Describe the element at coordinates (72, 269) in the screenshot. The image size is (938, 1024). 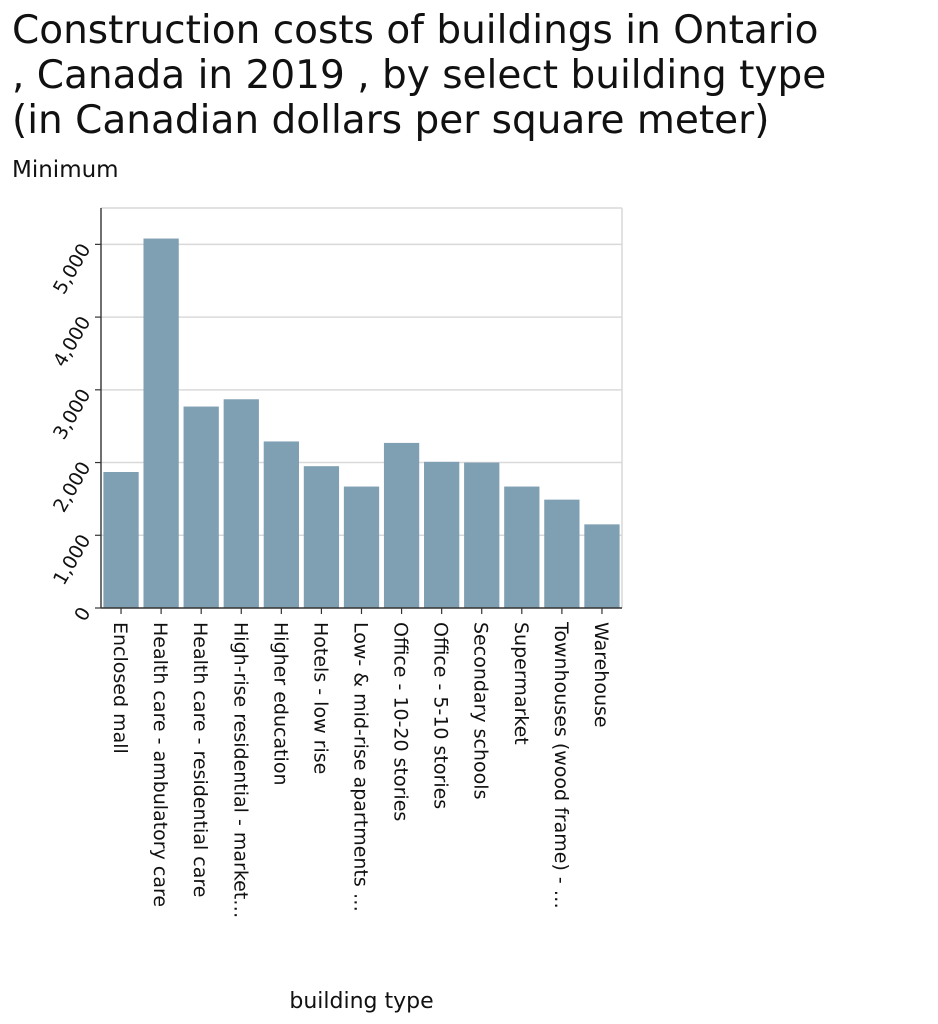
I see `y-tick-label: 5,000` at that location.